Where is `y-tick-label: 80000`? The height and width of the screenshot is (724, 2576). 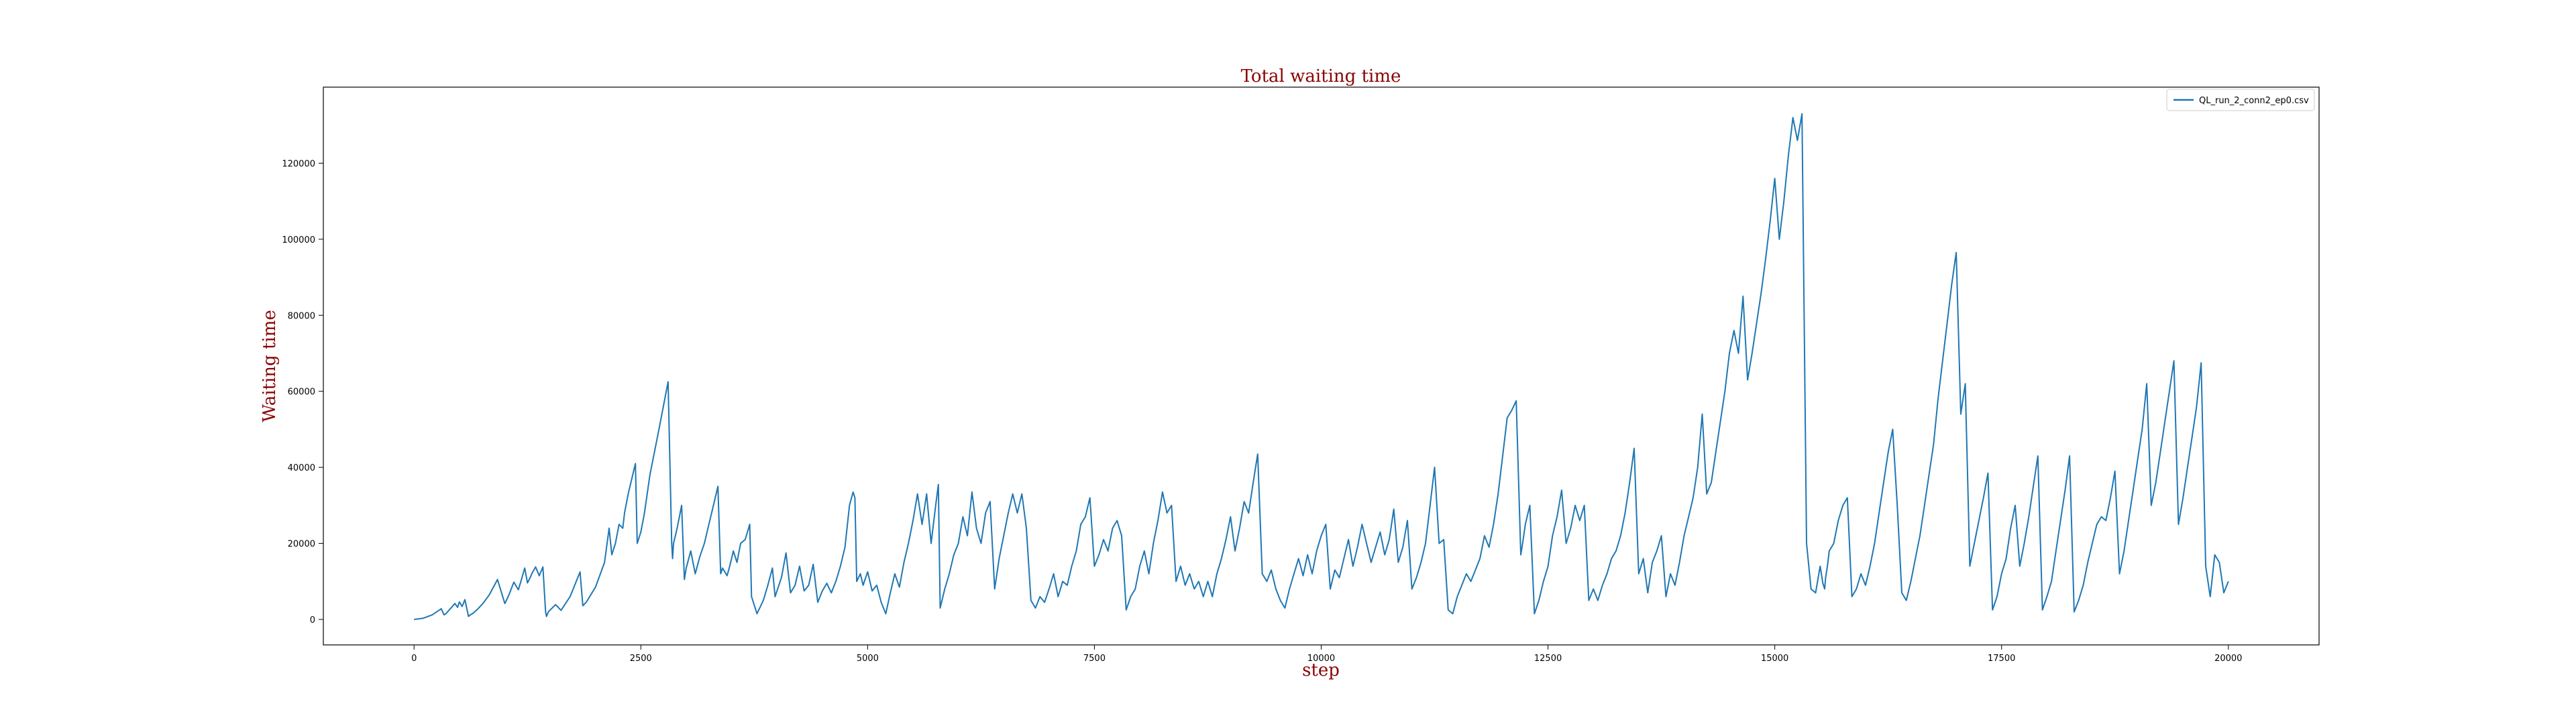 y-tick-label: 80000 is located at coordinates (301, 316).